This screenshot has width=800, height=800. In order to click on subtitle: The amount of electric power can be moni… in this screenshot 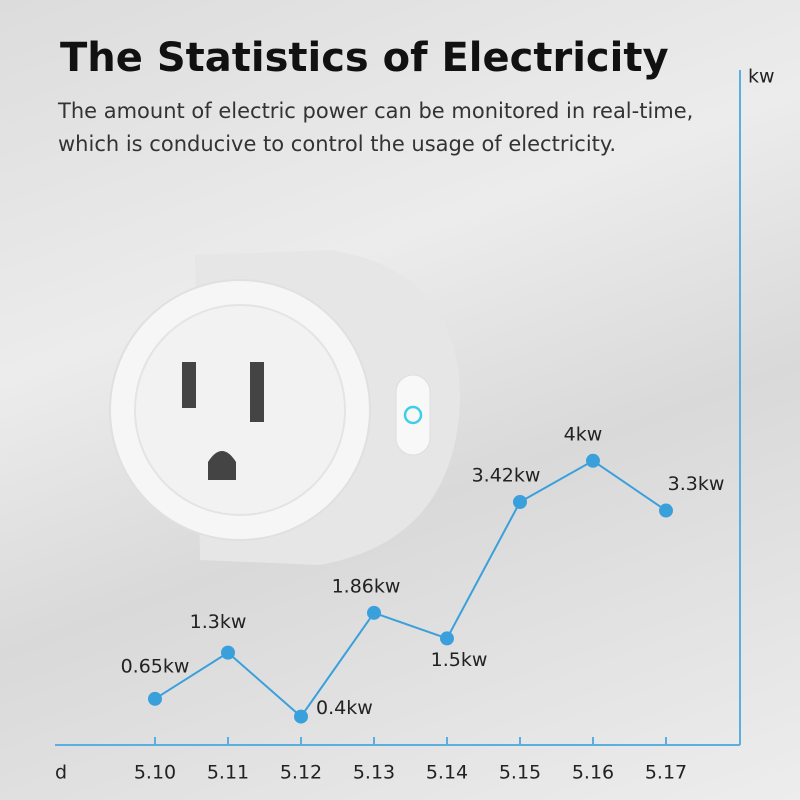, I will do `click(375, 111)`.